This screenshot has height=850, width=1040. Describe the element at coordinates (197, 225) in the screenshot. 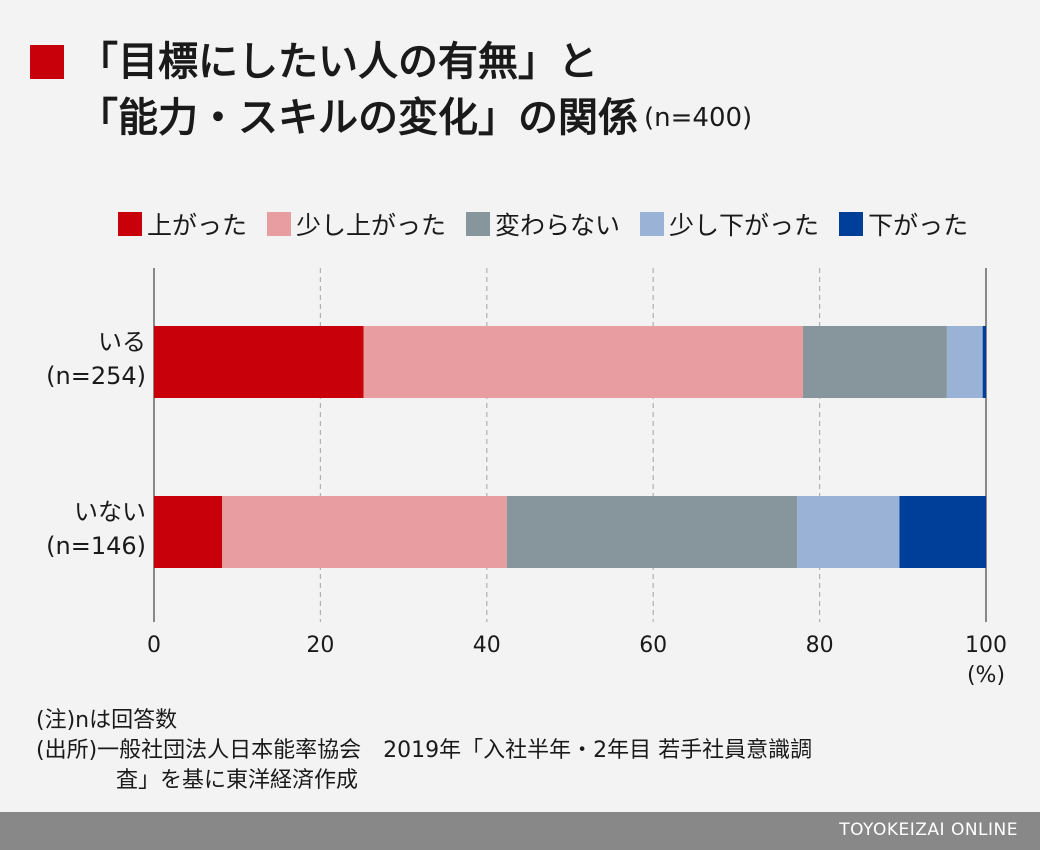

I see `legend-label-0: 上がった` at that location.